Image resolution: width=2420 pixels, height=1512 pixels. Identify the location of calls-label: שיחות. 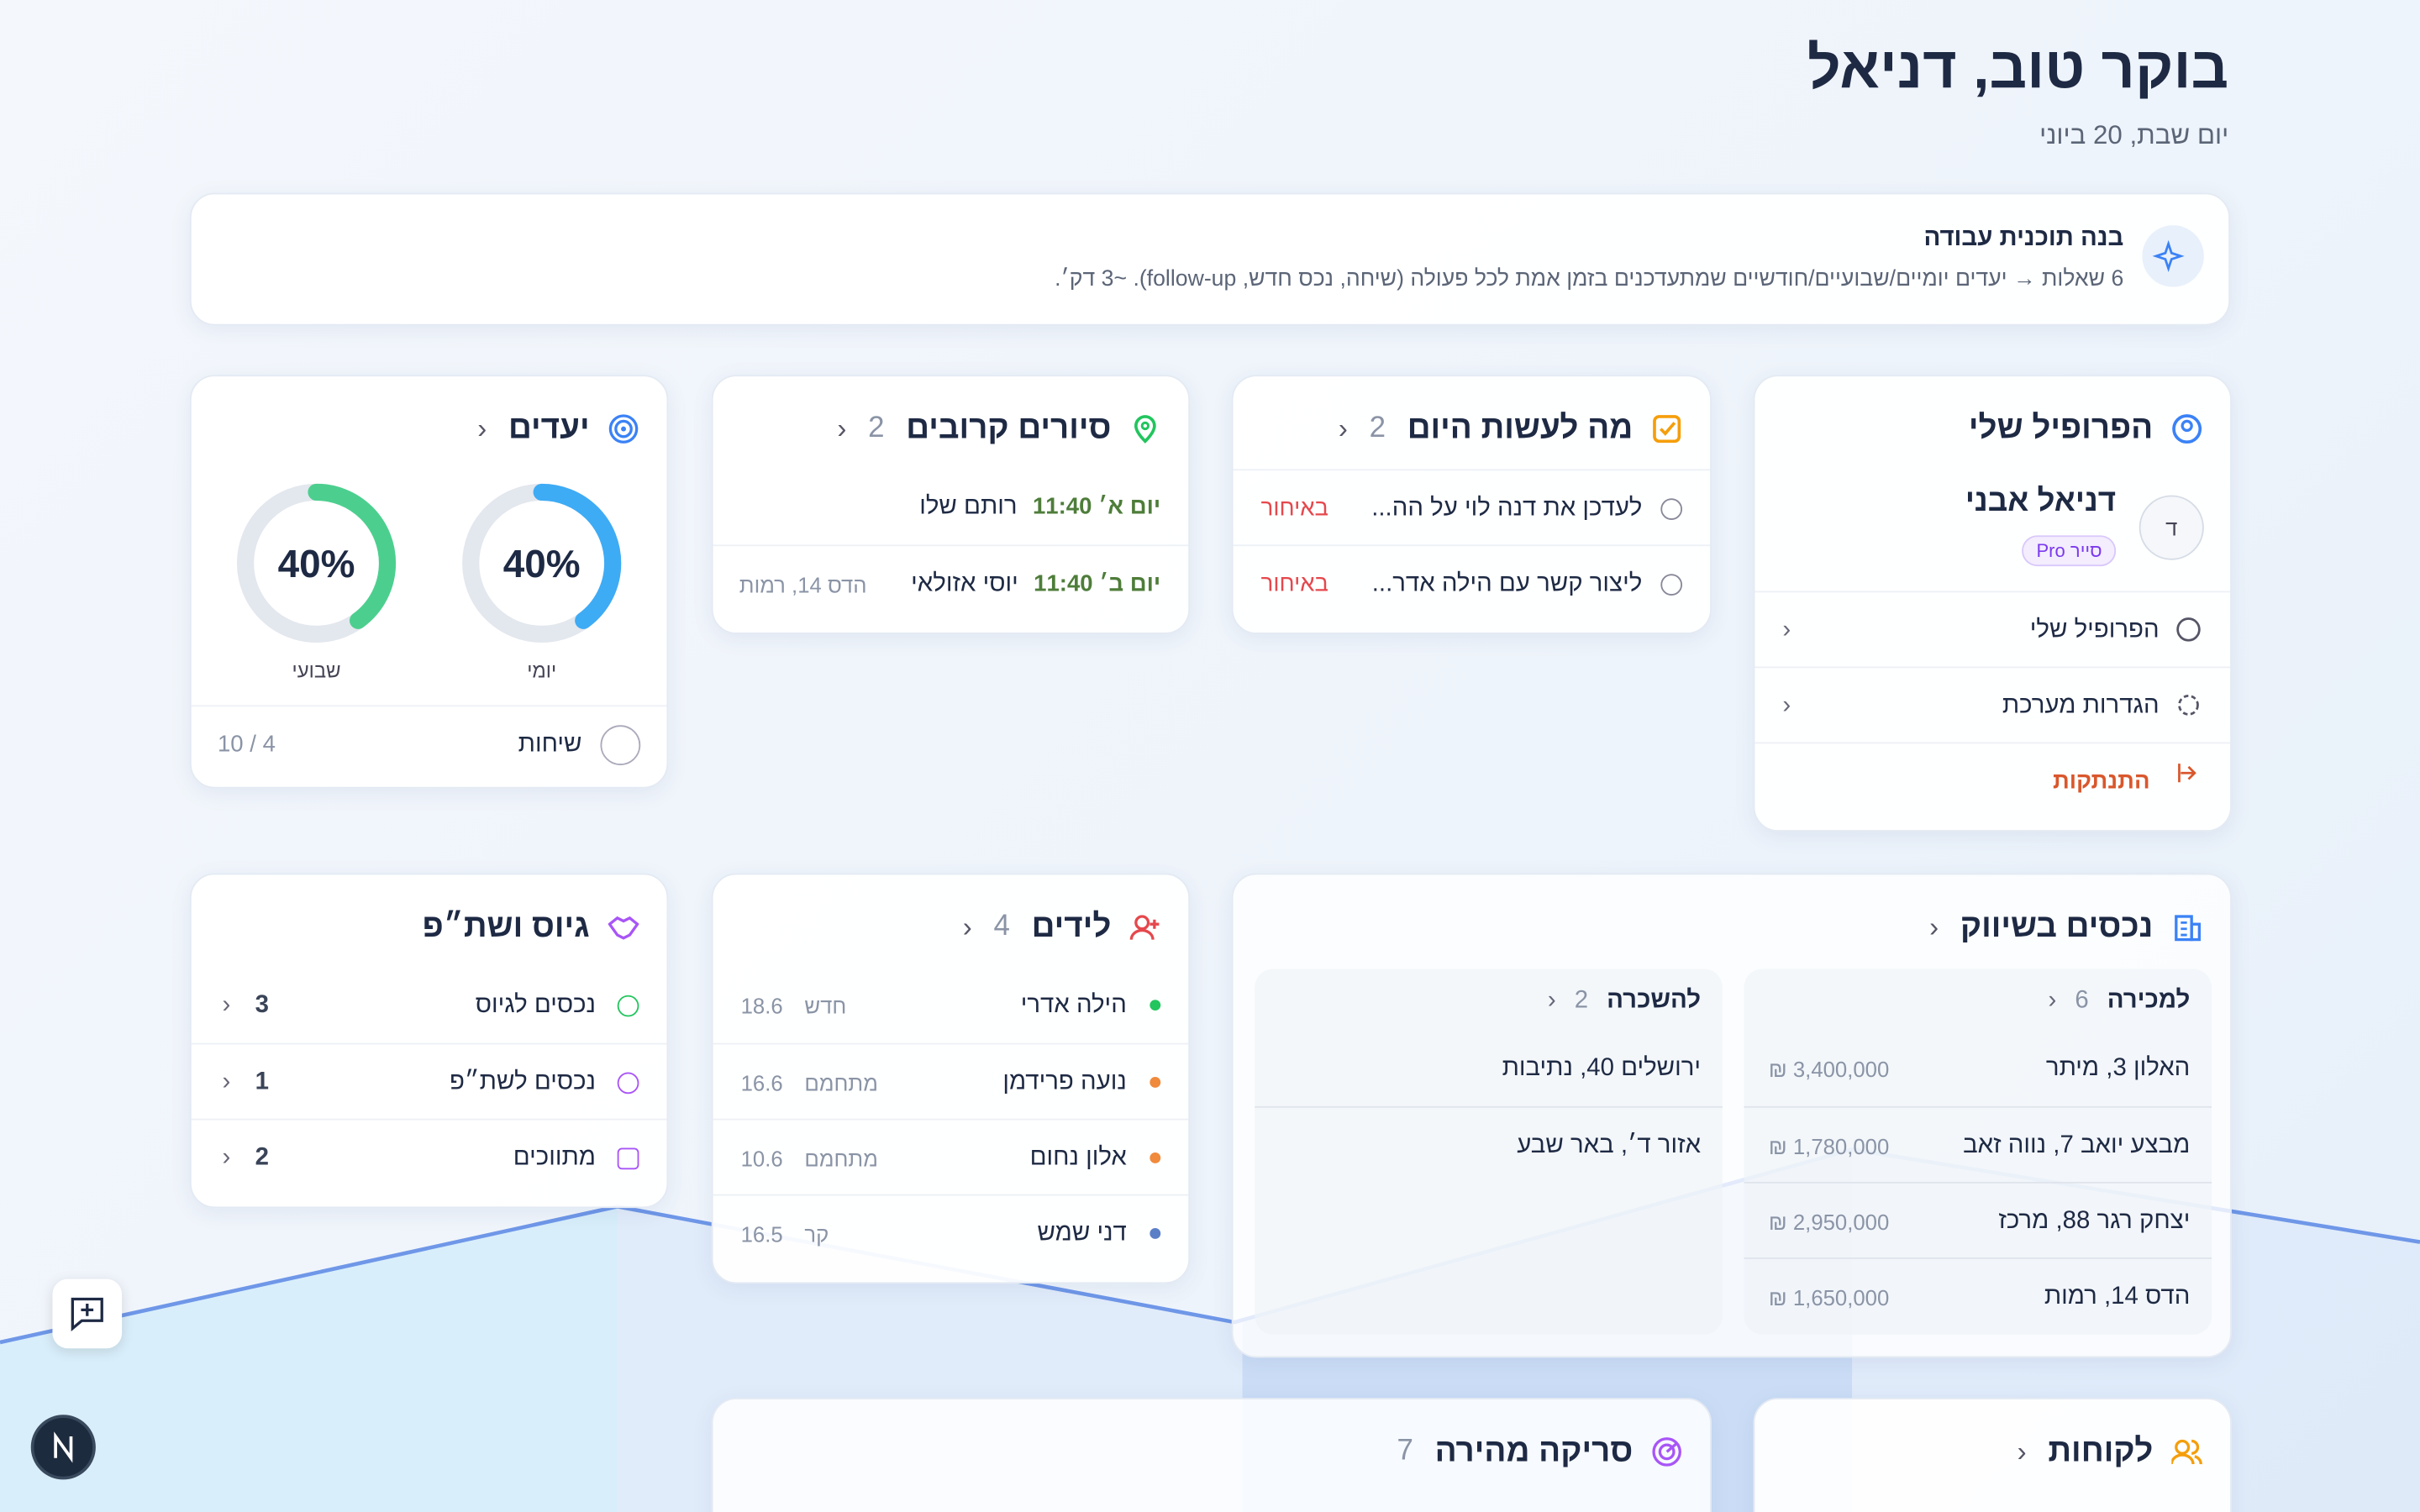
(550, 743).